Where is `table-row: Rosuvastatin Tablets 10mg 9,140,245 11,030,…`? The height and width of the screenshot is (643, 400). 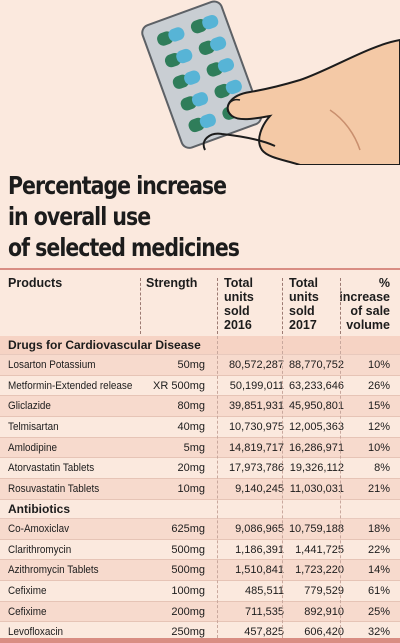 table-row: Rosuvastatin Tablets 10mg 9,140,245 11,030,… is located at coordinates (200, 489).